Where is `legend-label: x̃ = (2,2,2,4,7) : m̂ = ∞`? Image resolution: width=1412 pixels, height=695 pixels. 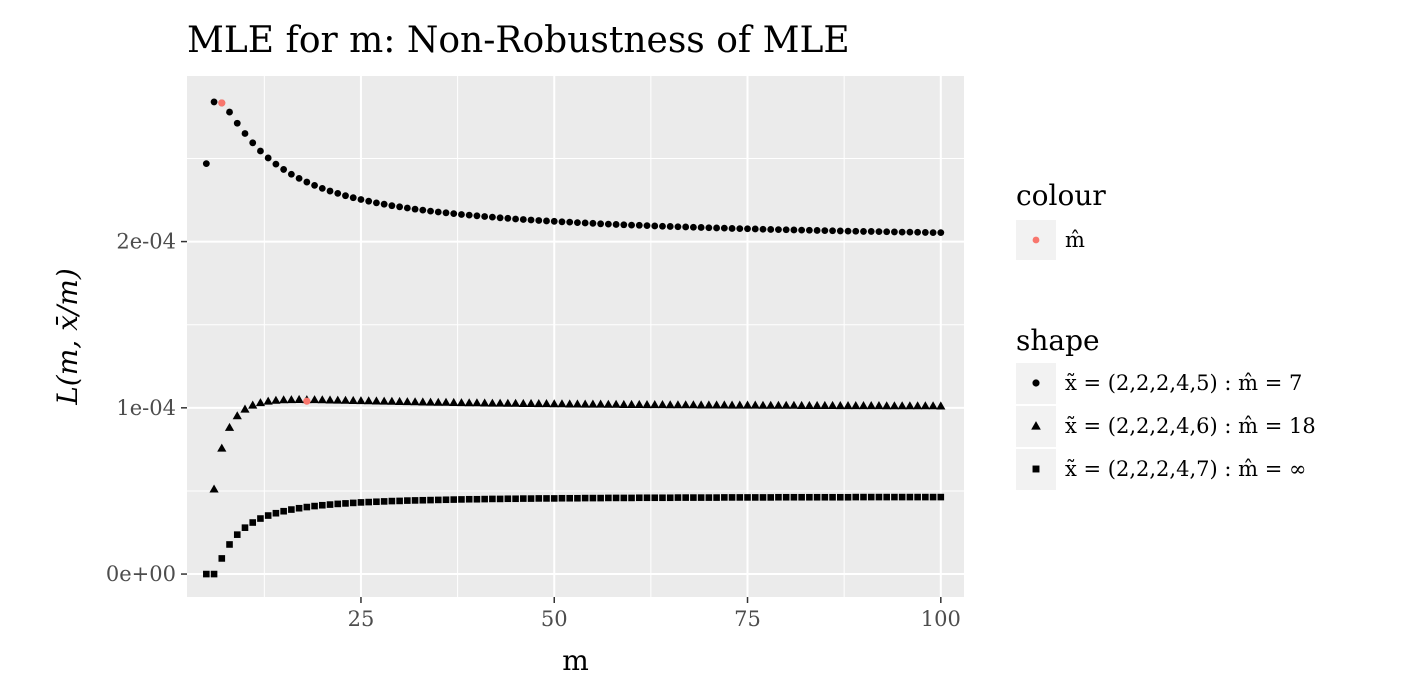 legend-label: x̃ = (2,2,2,4,7) : m̂ = ∞ is located at coordinates (1185, 469).